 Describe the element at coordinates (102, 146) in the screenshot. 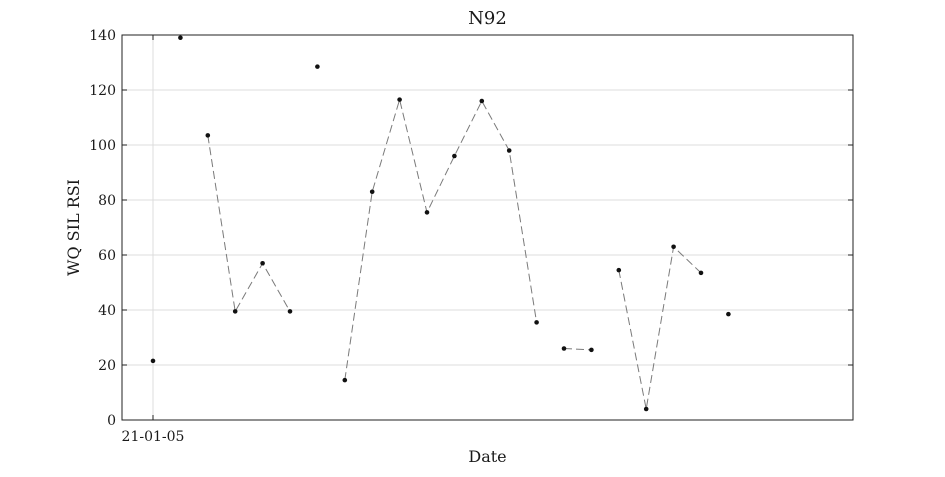

I see `y-tick-label: 100` at that location.